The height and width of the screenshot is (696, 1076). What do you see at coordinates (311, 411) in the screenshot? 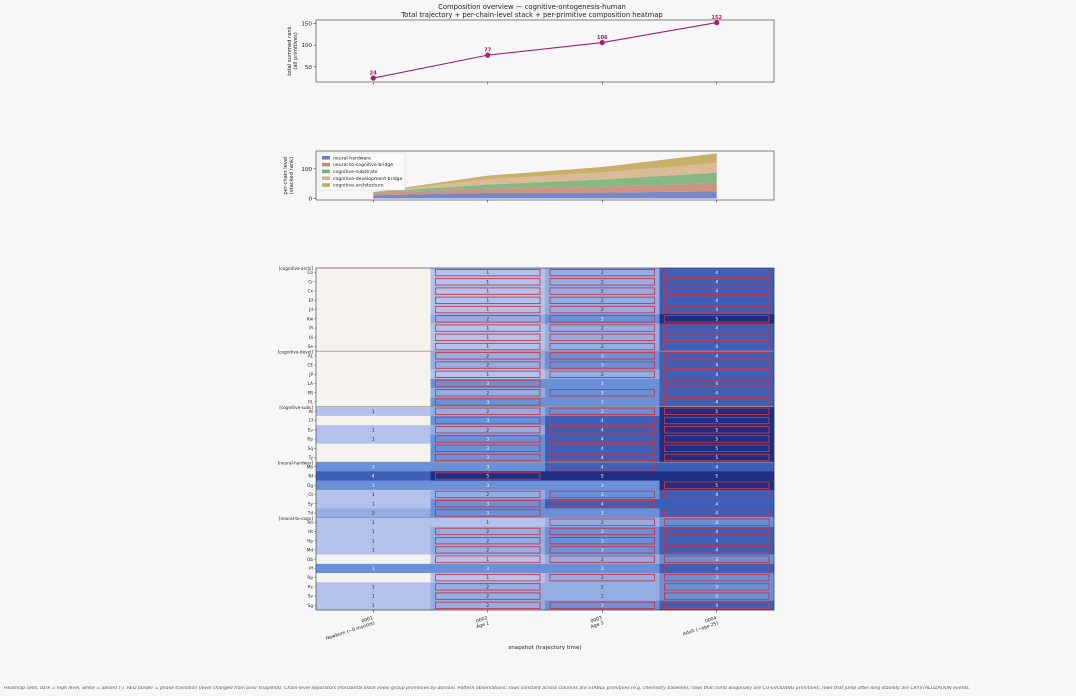
I see `heatmap-row-label: At` at bounding box center [311, 411].